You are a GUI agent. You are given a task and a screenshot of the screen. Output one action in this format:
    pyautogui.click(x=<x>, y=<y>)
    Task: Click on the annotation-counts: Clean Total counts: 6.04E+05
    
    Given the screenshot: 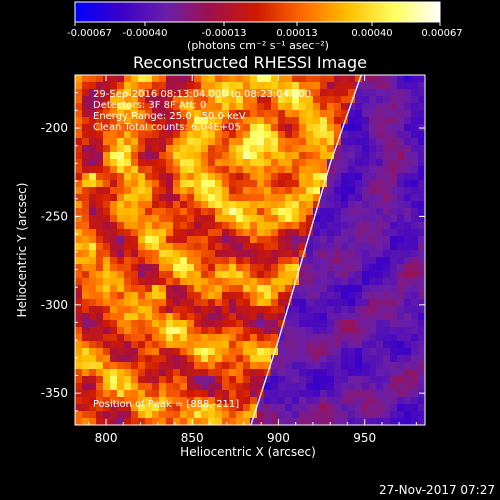 What is the action you would take?
    pyautogui.click(x=167, y=127)
    